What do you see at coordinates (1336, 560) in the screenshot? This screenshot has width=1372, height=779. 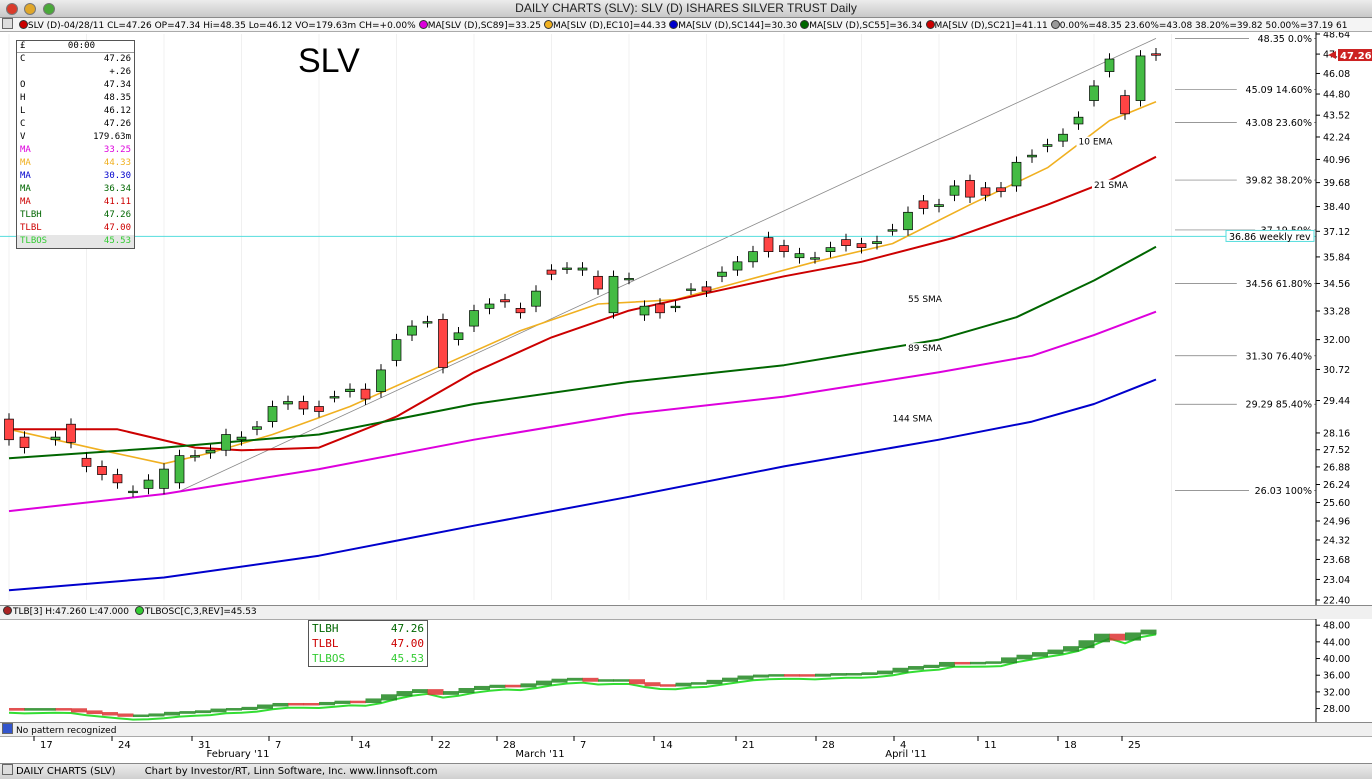 I see `price-tick-label: 23.68` at bounding box center [1336, 560].